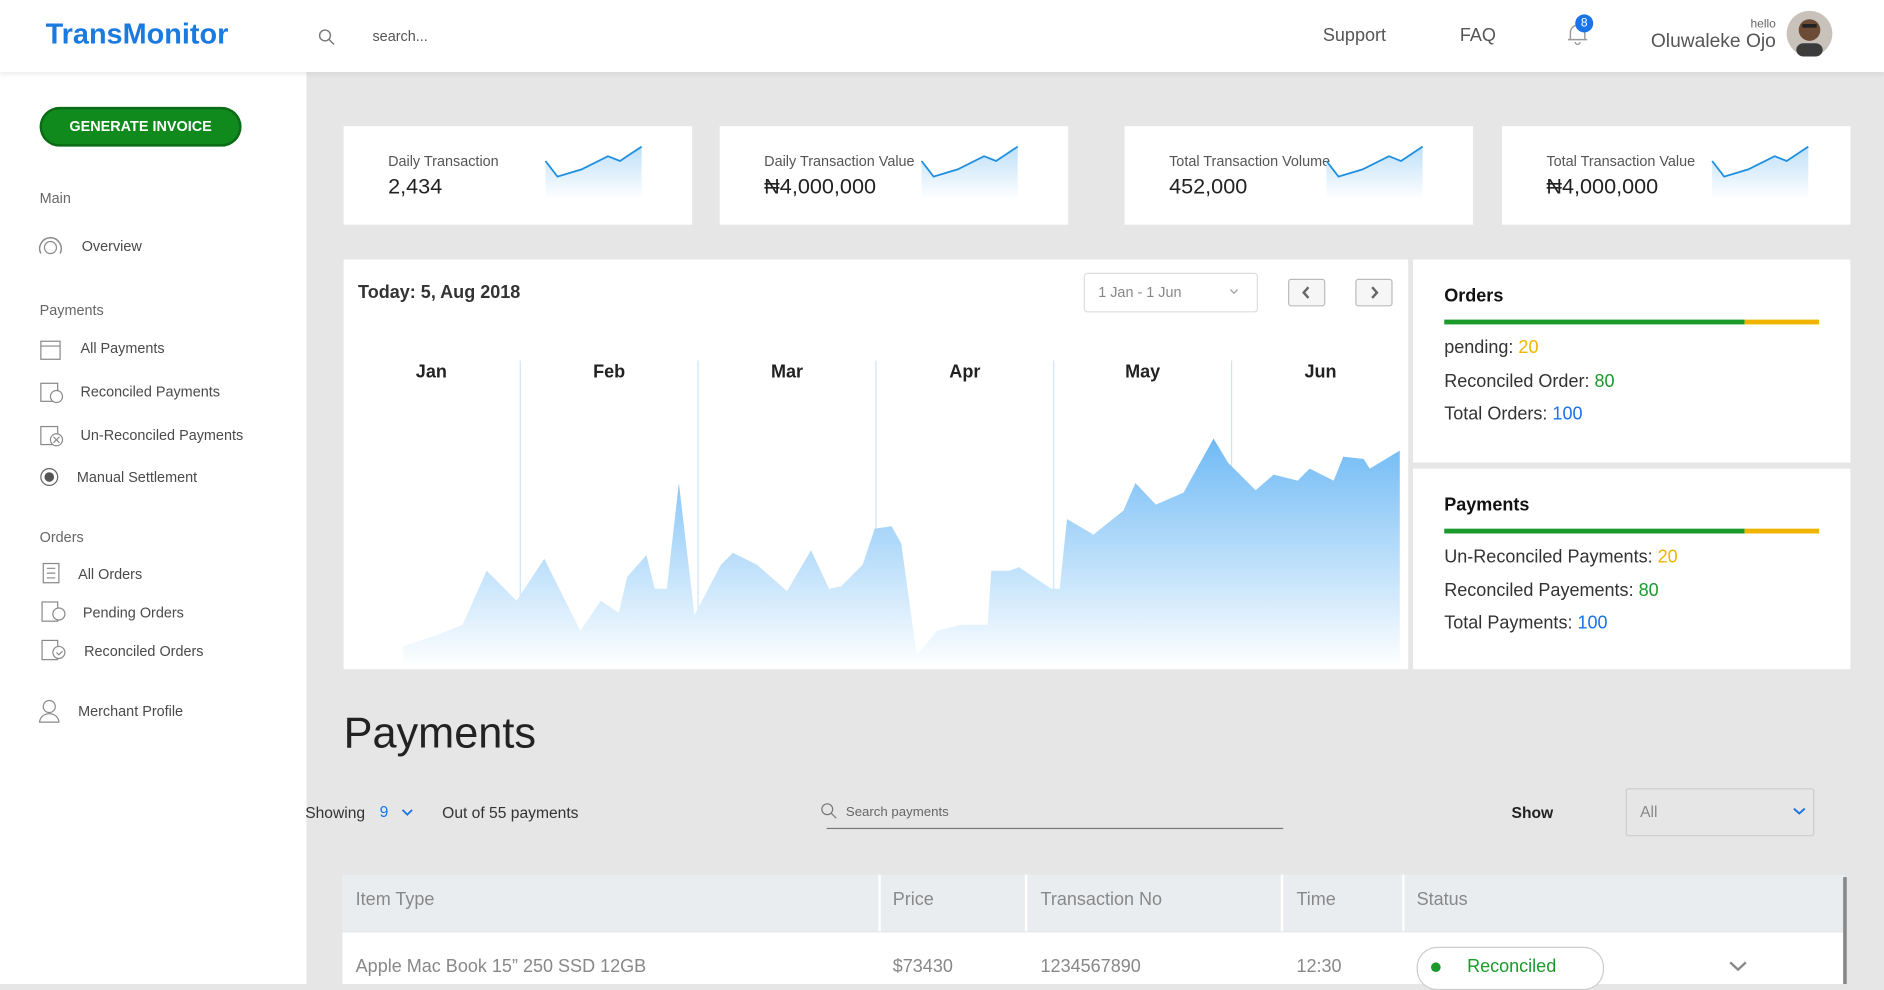 The height and width of the screenshot is (990, 1884). What do you see at coordinates (922, 966) in the screenshot?
I see `cell: $73430` at bounding box center [922, 966].